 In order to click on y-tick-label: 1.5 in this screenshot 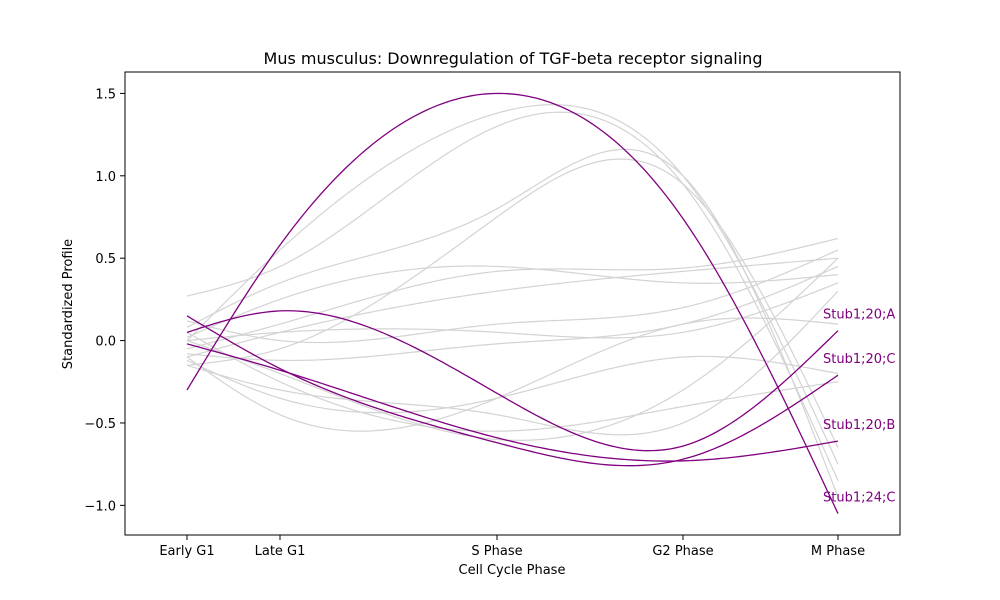, I will do `click(105, 94)`.